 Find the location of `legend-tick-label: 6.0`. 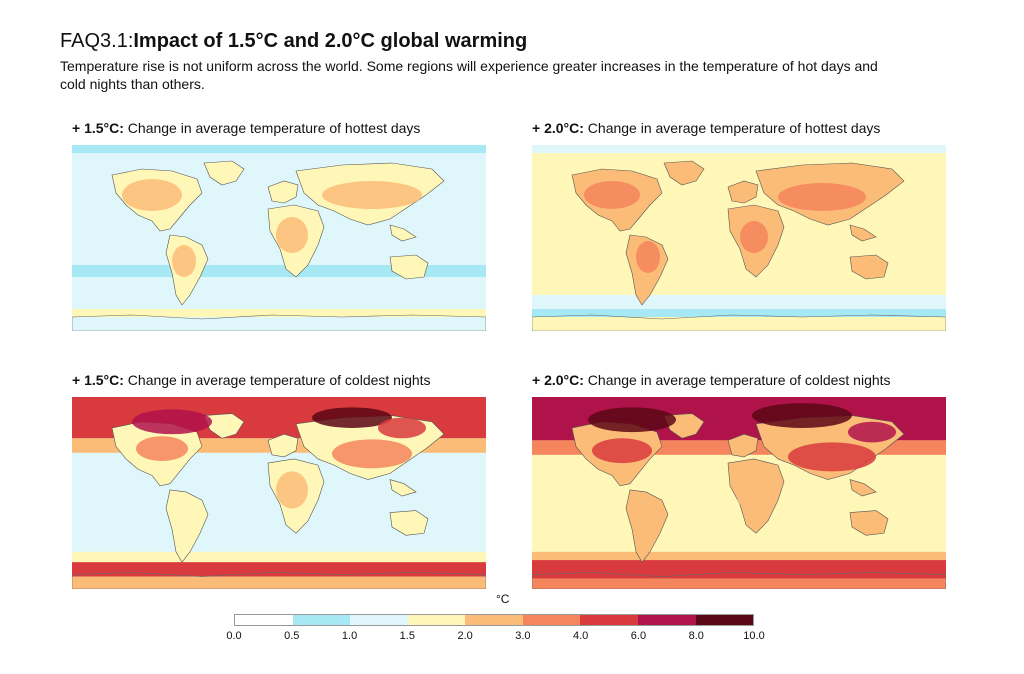

legend-tick-label: 6.0 is located at coordinates (638, 636).